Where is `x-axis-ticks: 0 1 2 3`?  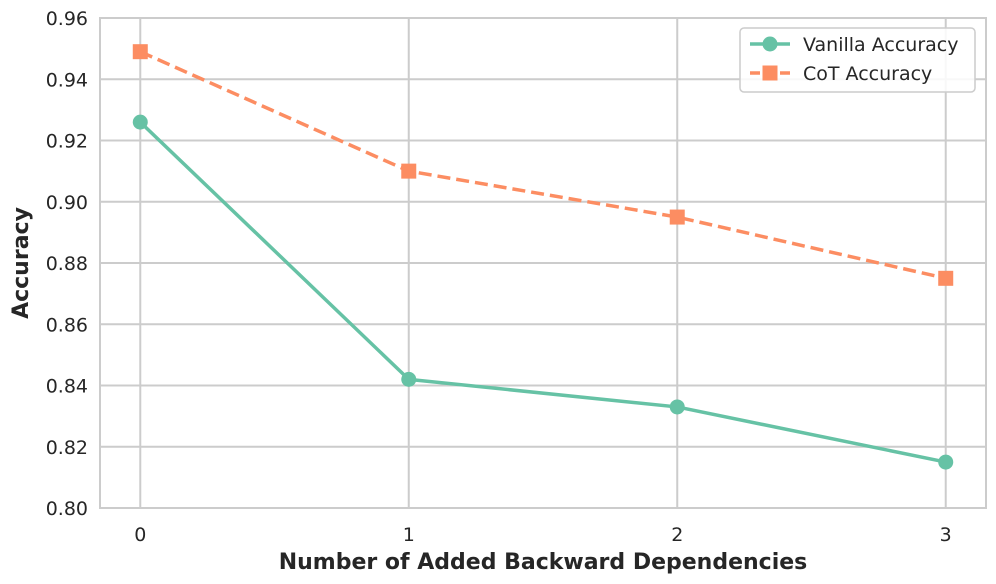 x-axis-ticks: 0 1 2 3 is located at coordinates (543, 535).